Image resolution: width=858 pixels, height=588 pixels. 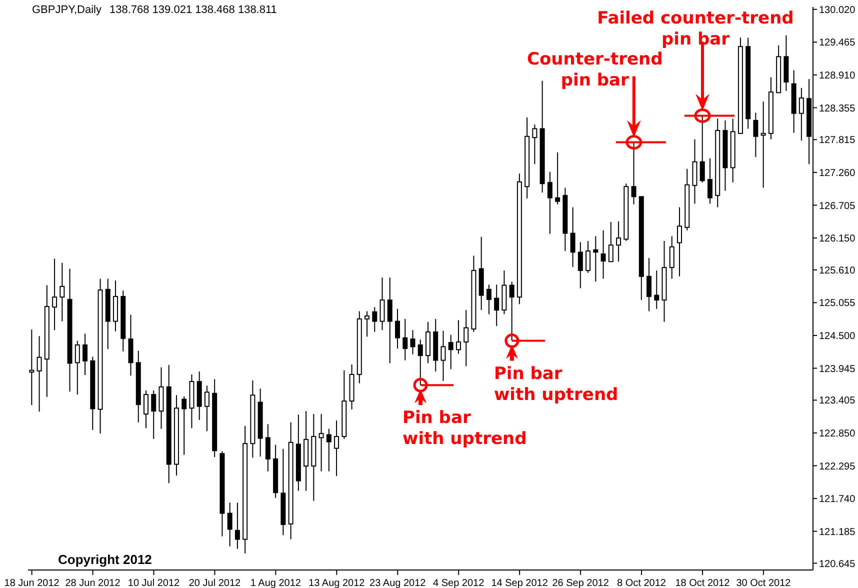 I want to click on x-tick-label: 18 Oct 2012, so click(x=702, y=583).